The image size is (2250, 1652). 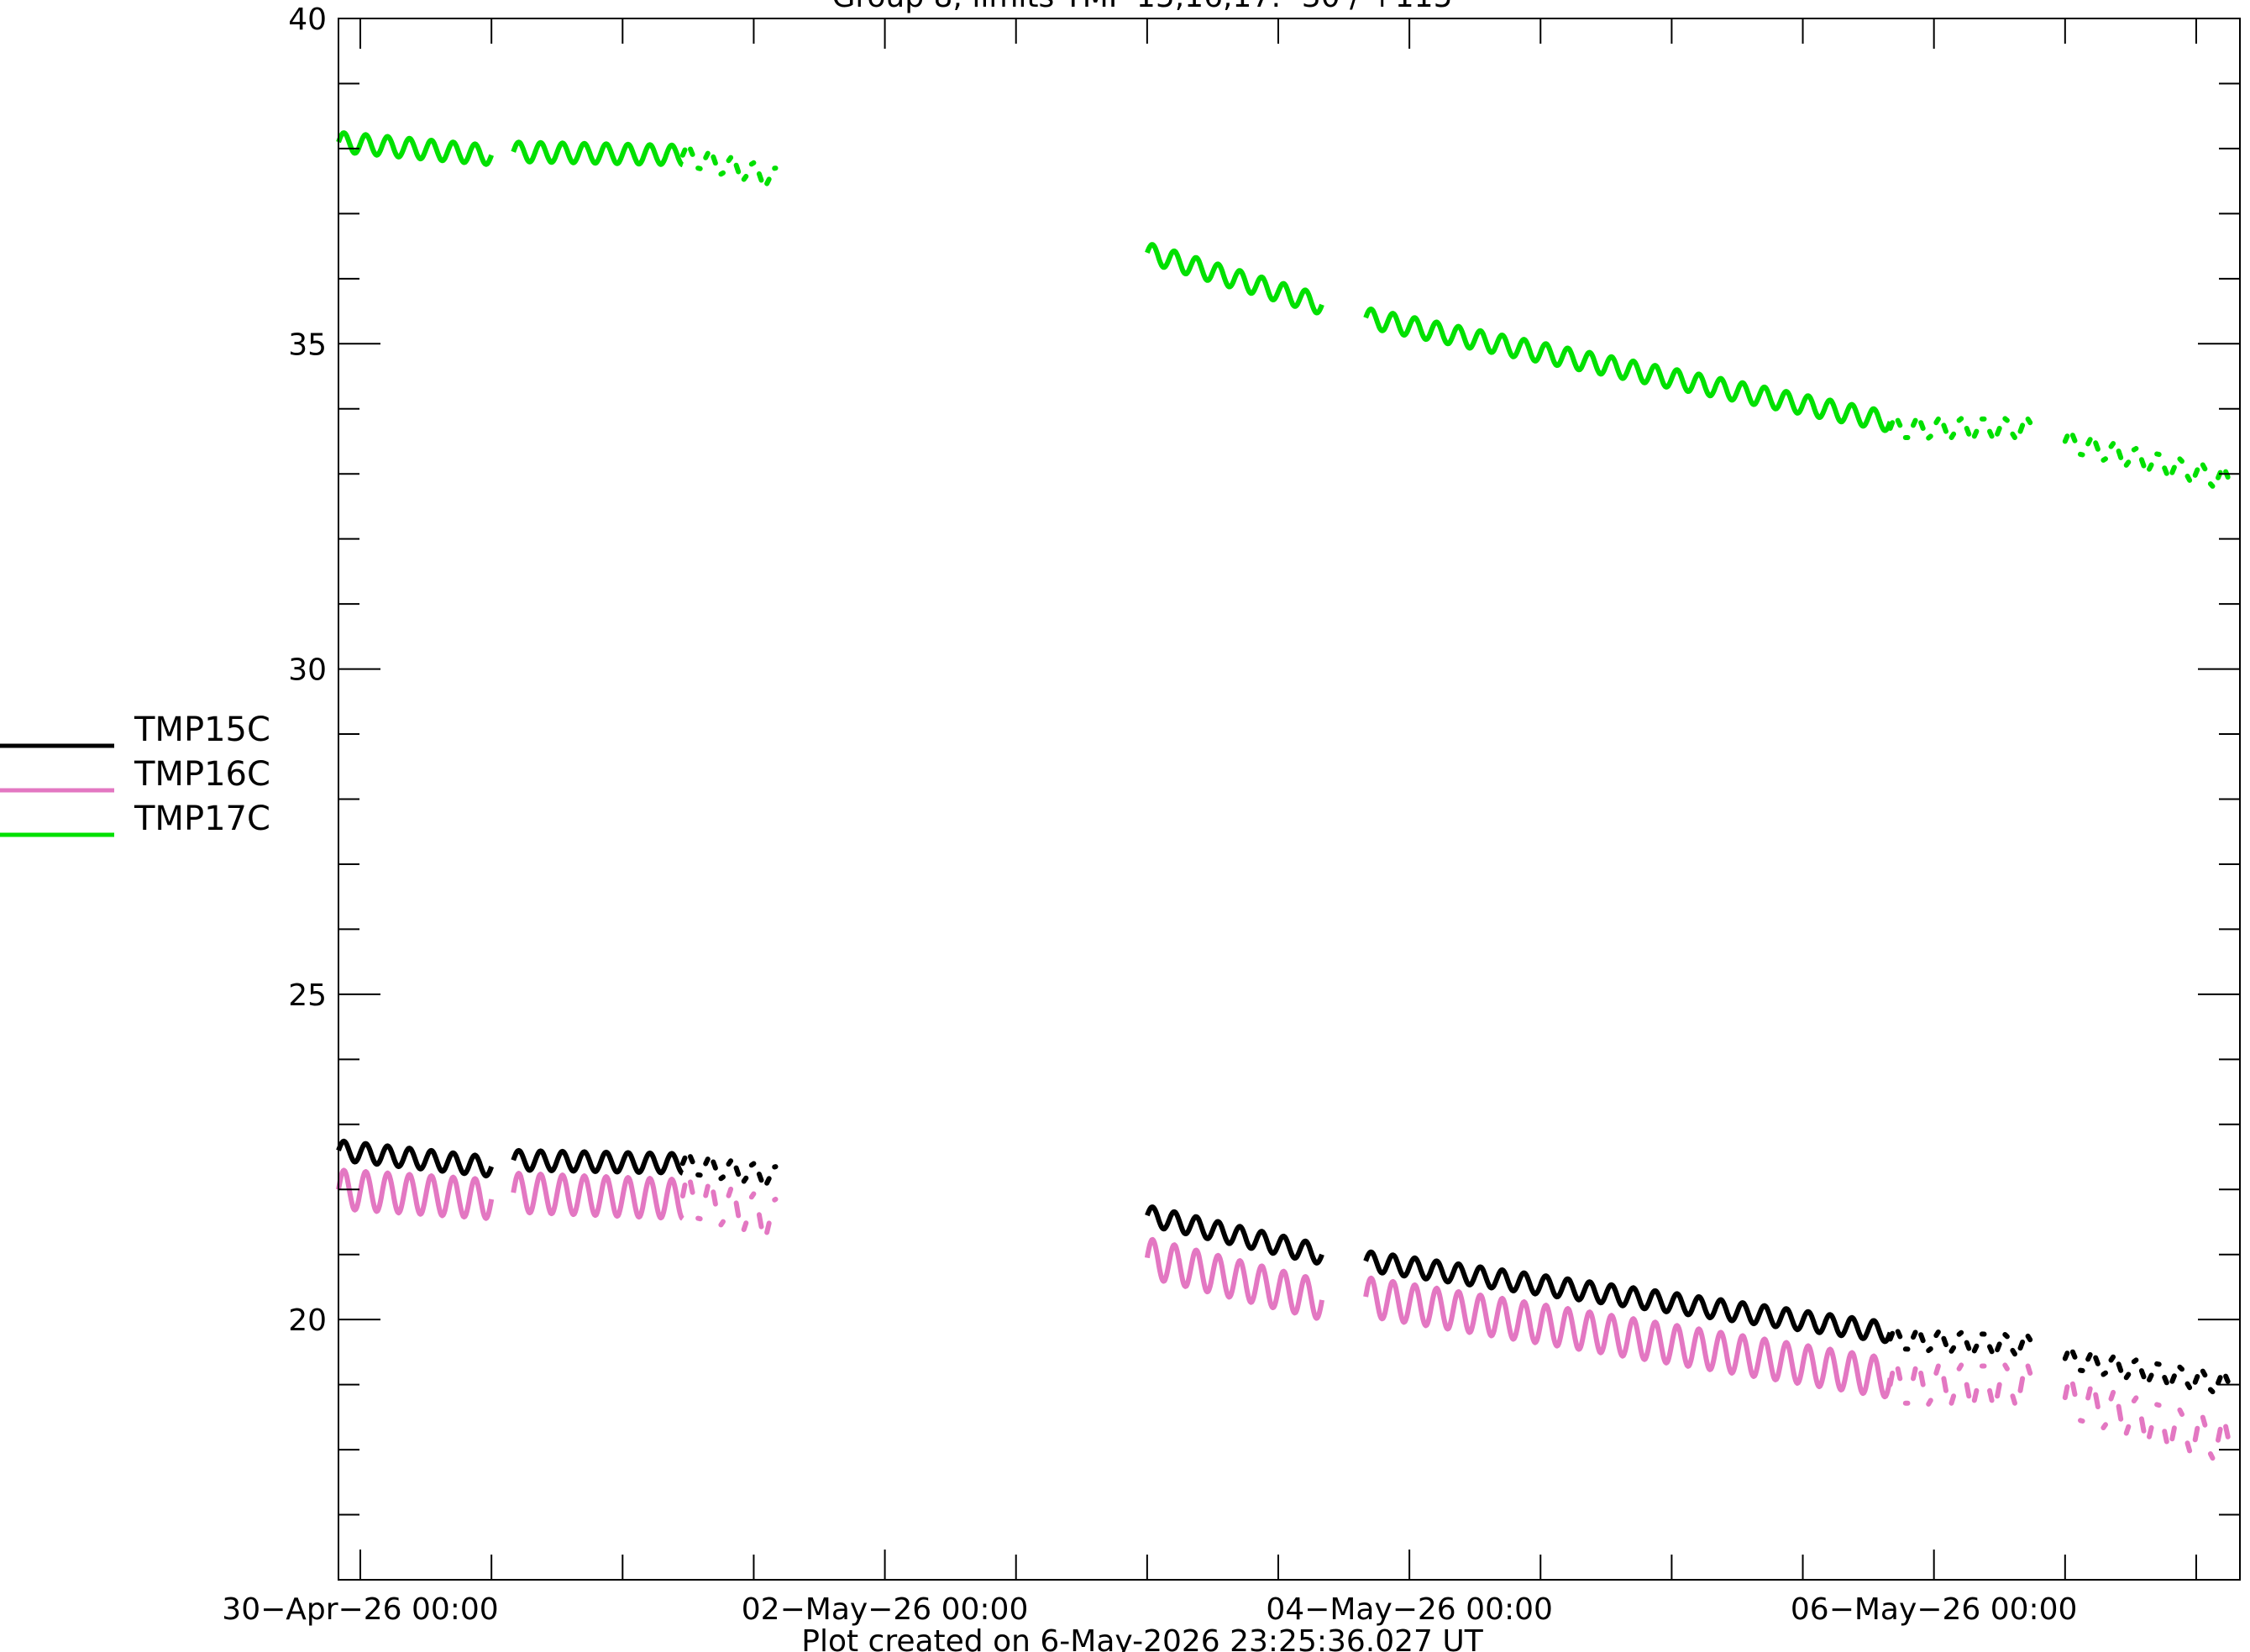 I want to click on y-tick-label-30: 30, so click(x=308, y=670).